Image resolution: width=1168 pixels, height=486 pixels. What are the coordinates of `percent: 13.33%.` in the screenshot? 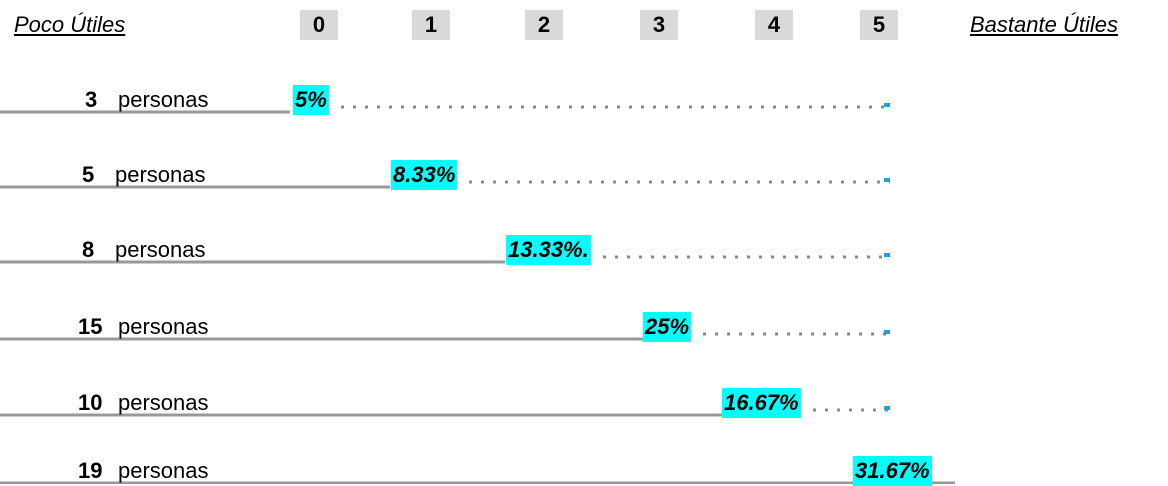 It's located at (548, 250).